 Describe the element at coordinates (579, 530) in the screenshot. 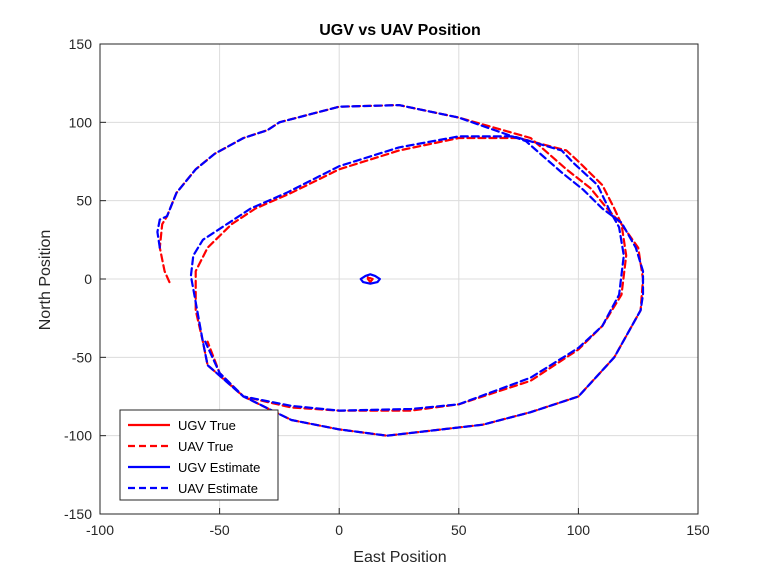

I see `x-tick-label: 100` at that location.